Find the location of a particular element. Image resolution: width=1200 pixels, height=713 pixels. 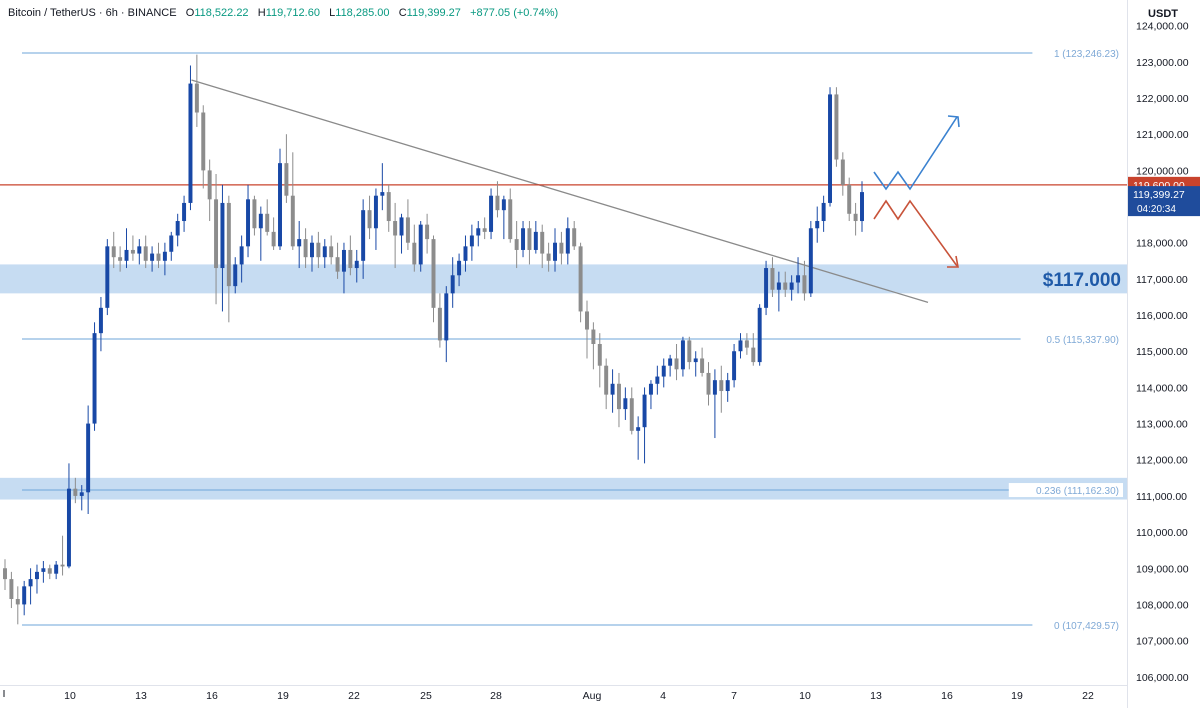

y-tick-label: 121,000.00 is located at coordinates (1162, 135).